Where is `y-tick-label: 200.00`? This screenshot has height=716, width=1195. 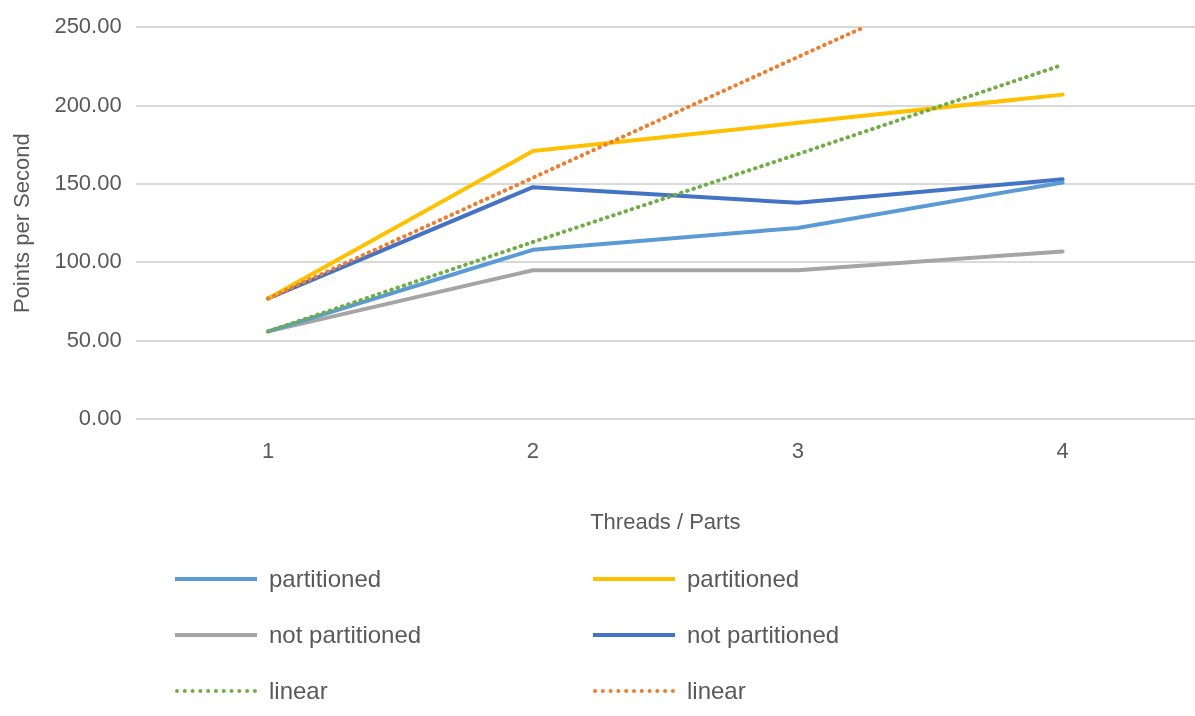 y-tick-label: 200.00 is located at coordinates (88, 104).